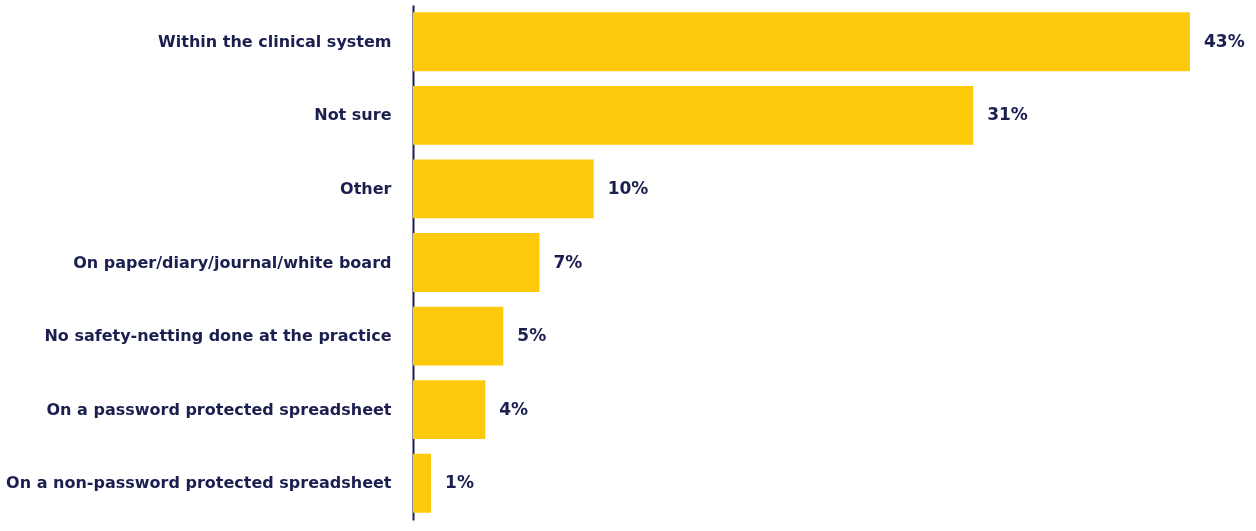 This screenshot has height=531, width=1256. Describe the element at coordinates (199, 483) in the screenshot. I see `y-tick-label: On a non-password protected spreadsheet` at that location.